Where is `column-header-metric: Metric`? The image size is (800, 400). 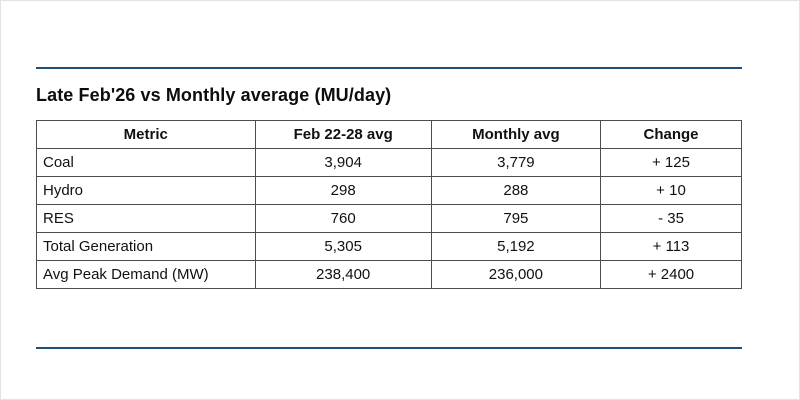
column-header-metric: Metric is located at coordinates (146, 134).